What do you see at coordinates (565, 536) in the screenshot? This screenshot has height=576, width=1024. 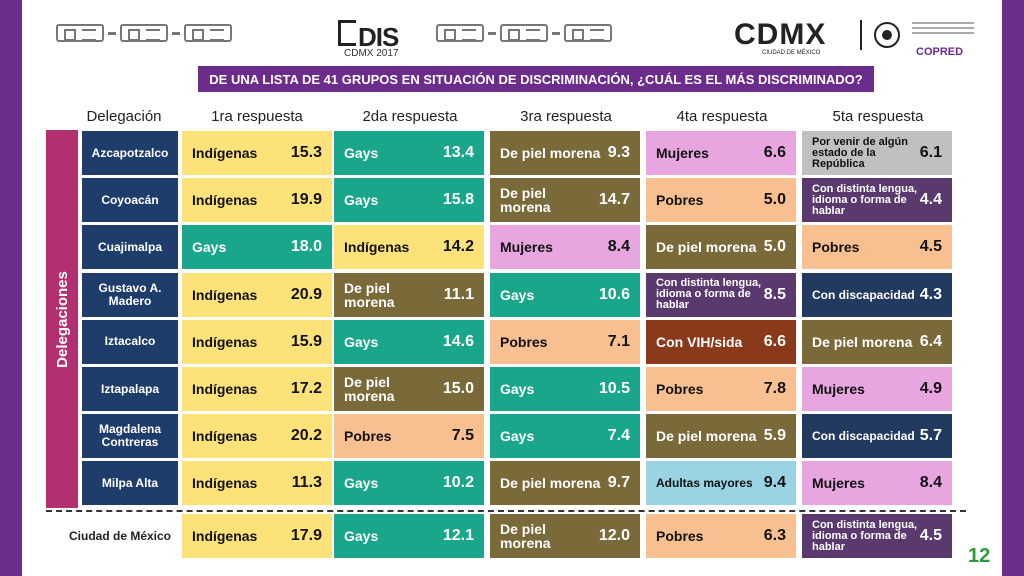 I see `response-cell: De piel morena 12.0` at bounding box center [565, 536].